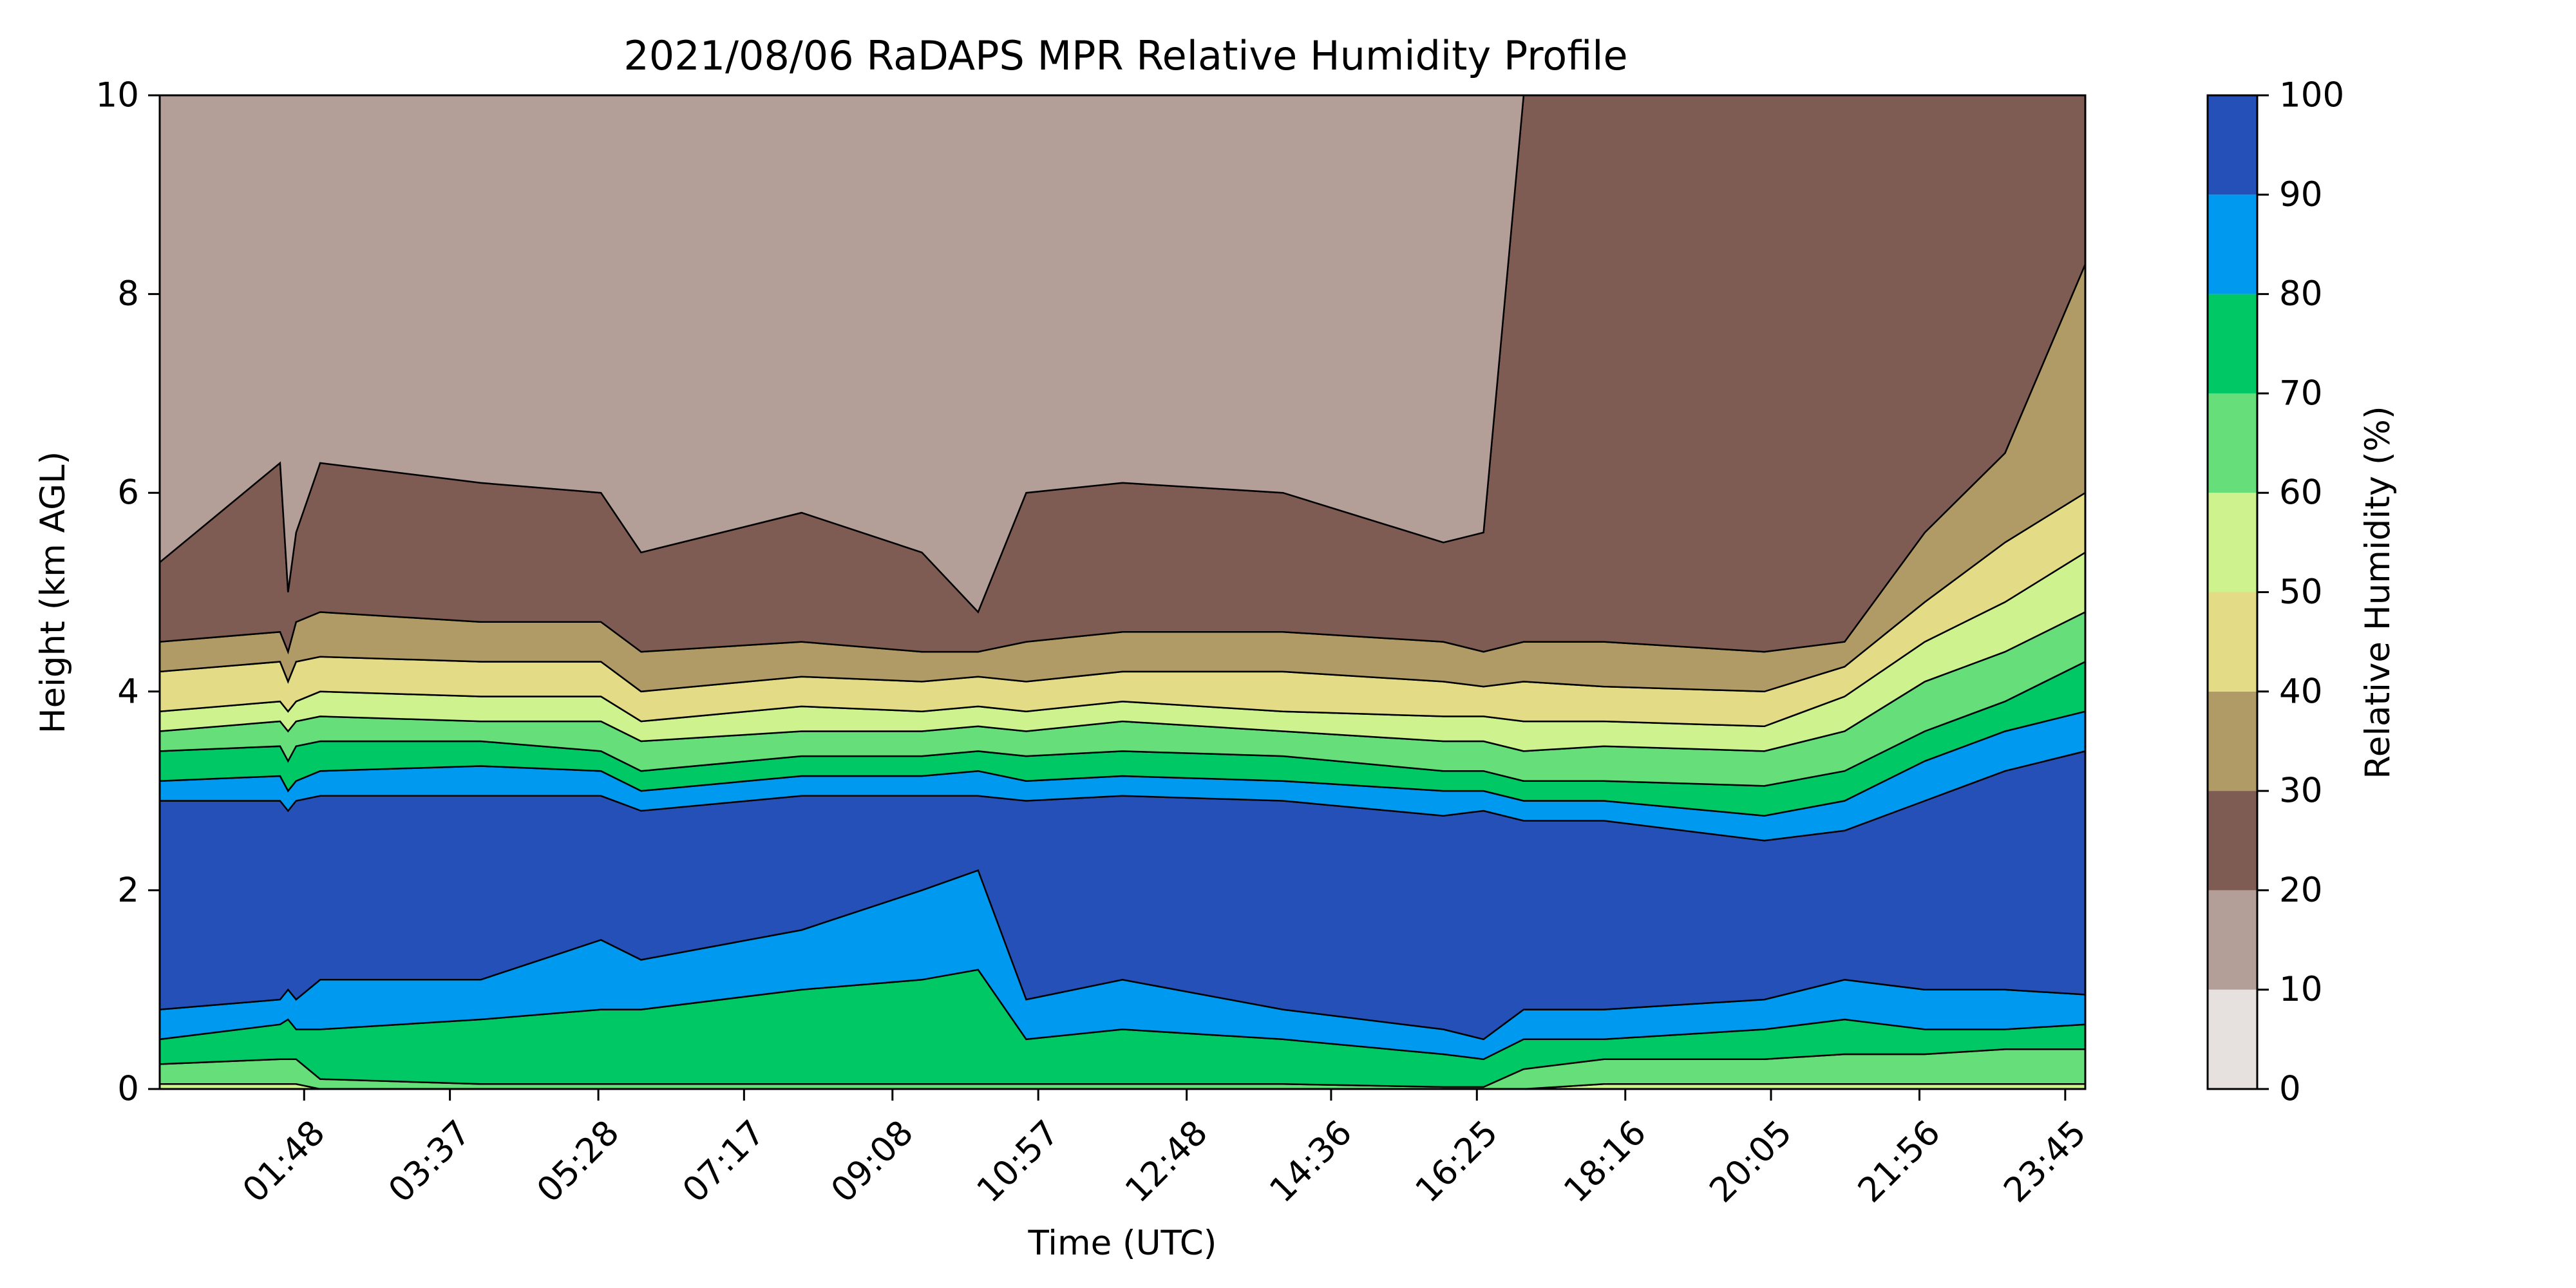 This screenshot has width=2576, height=1288. I want to click on x-tick-label: 07:17, so click(724, 1161).